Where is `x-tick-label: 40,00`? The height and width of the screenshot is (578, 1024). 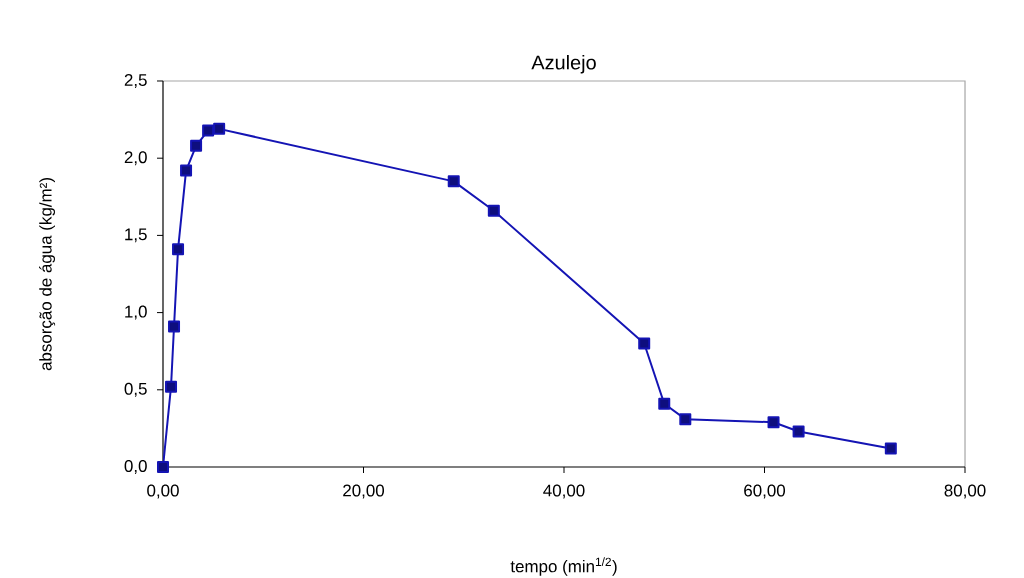 x-tick-label: 40,00 is located at coordinates (564, 491).